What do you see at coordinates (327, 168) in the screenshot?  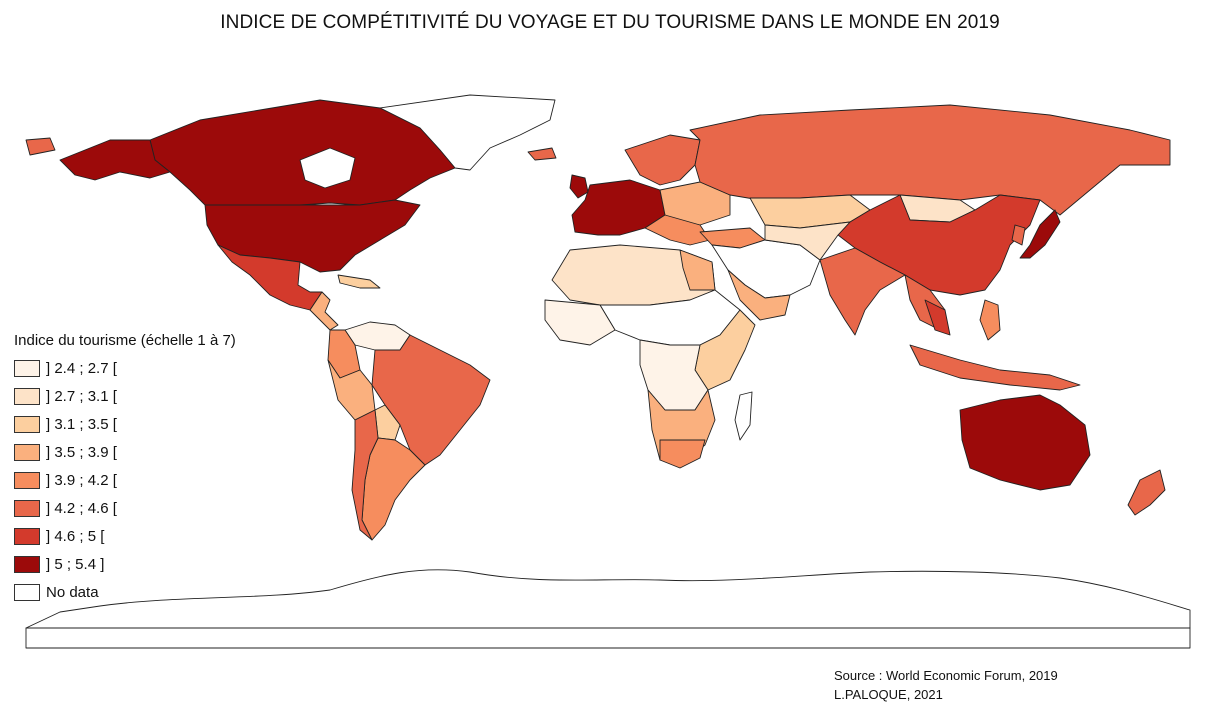 I see `hudson-bay` at bounding box center [327, 168].